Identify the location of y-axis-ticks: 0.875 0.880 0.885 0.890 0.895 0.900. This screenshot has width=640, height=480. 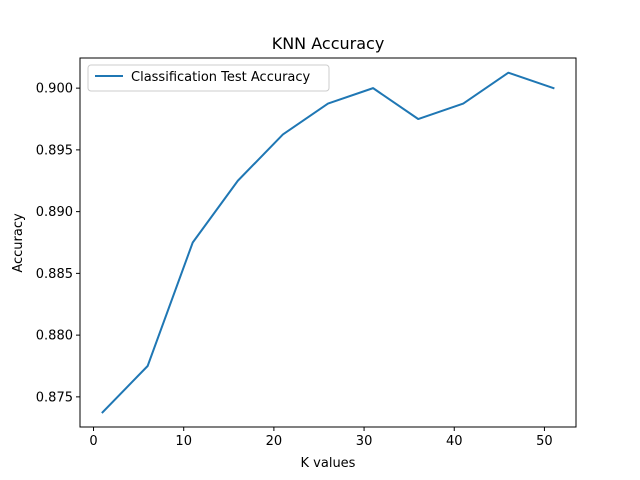
(58, 243).